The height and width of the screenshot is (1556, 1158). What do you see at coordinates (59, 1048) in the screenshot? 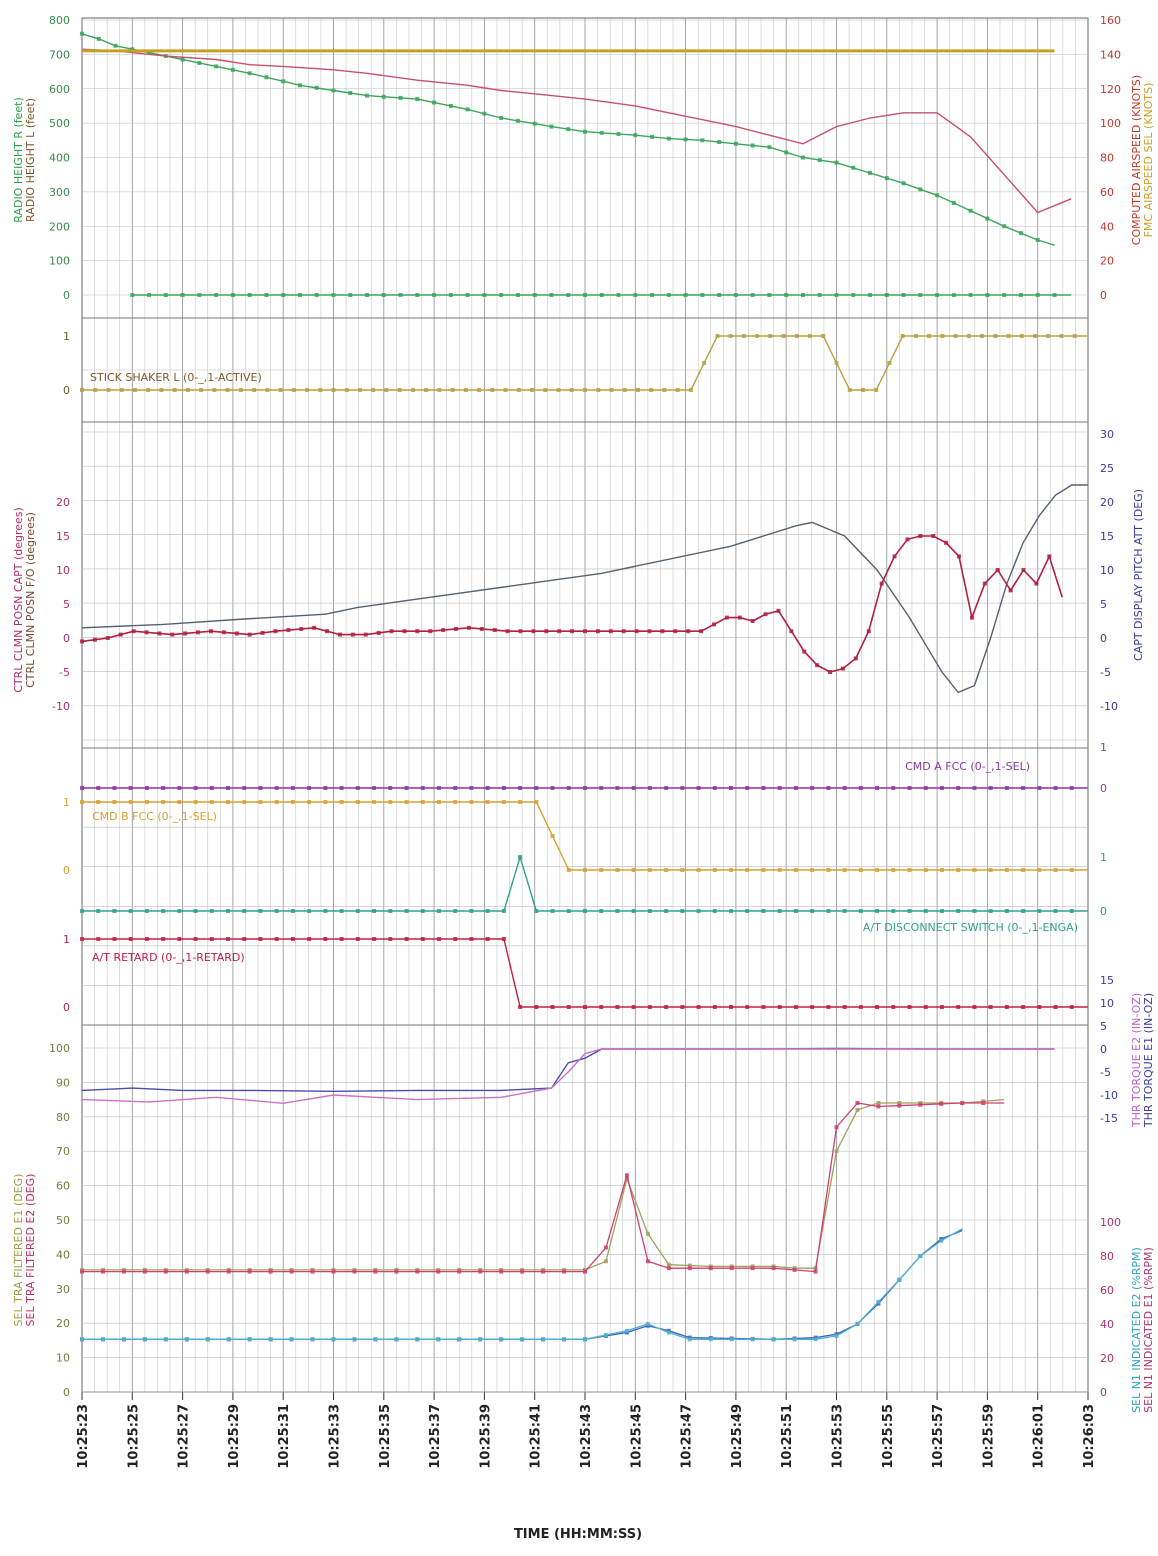
I see `y-tick-label-left: 100` at bounding box center [59, 1048].